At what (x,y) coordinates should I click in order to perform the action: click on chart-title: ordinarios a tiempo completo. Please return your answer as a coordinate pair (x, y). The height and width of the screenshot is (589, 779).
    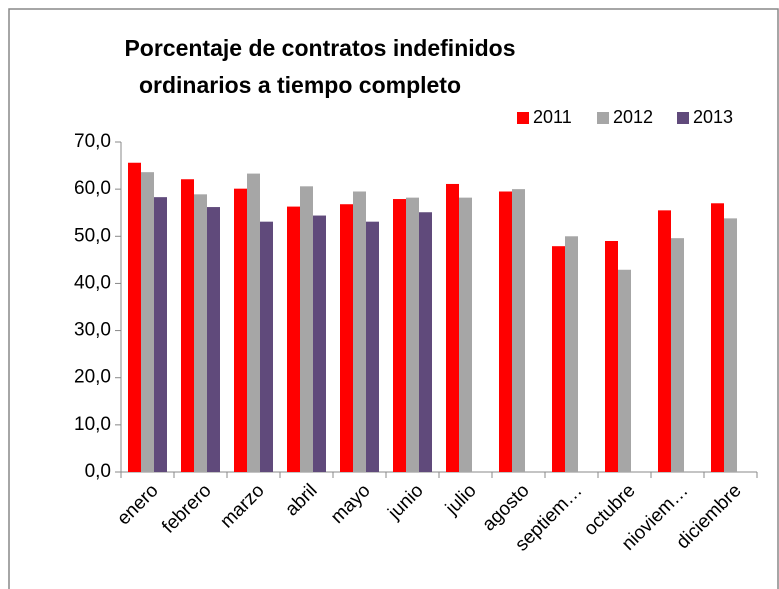
    Looking at the image, I should click on (300, 85).